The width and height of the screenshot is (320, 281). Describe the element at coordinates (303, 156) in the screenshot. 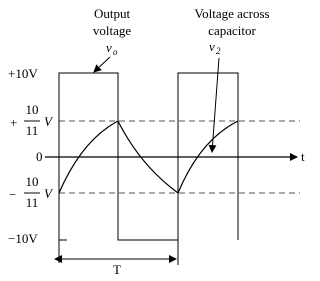

I see `time-axis-label: t` at that location.